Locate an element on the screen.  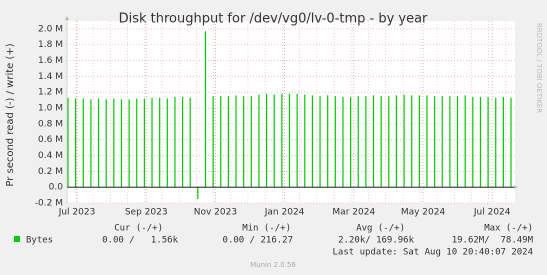
y-tick-label: 0.0 is located at coordinates (56, 188).